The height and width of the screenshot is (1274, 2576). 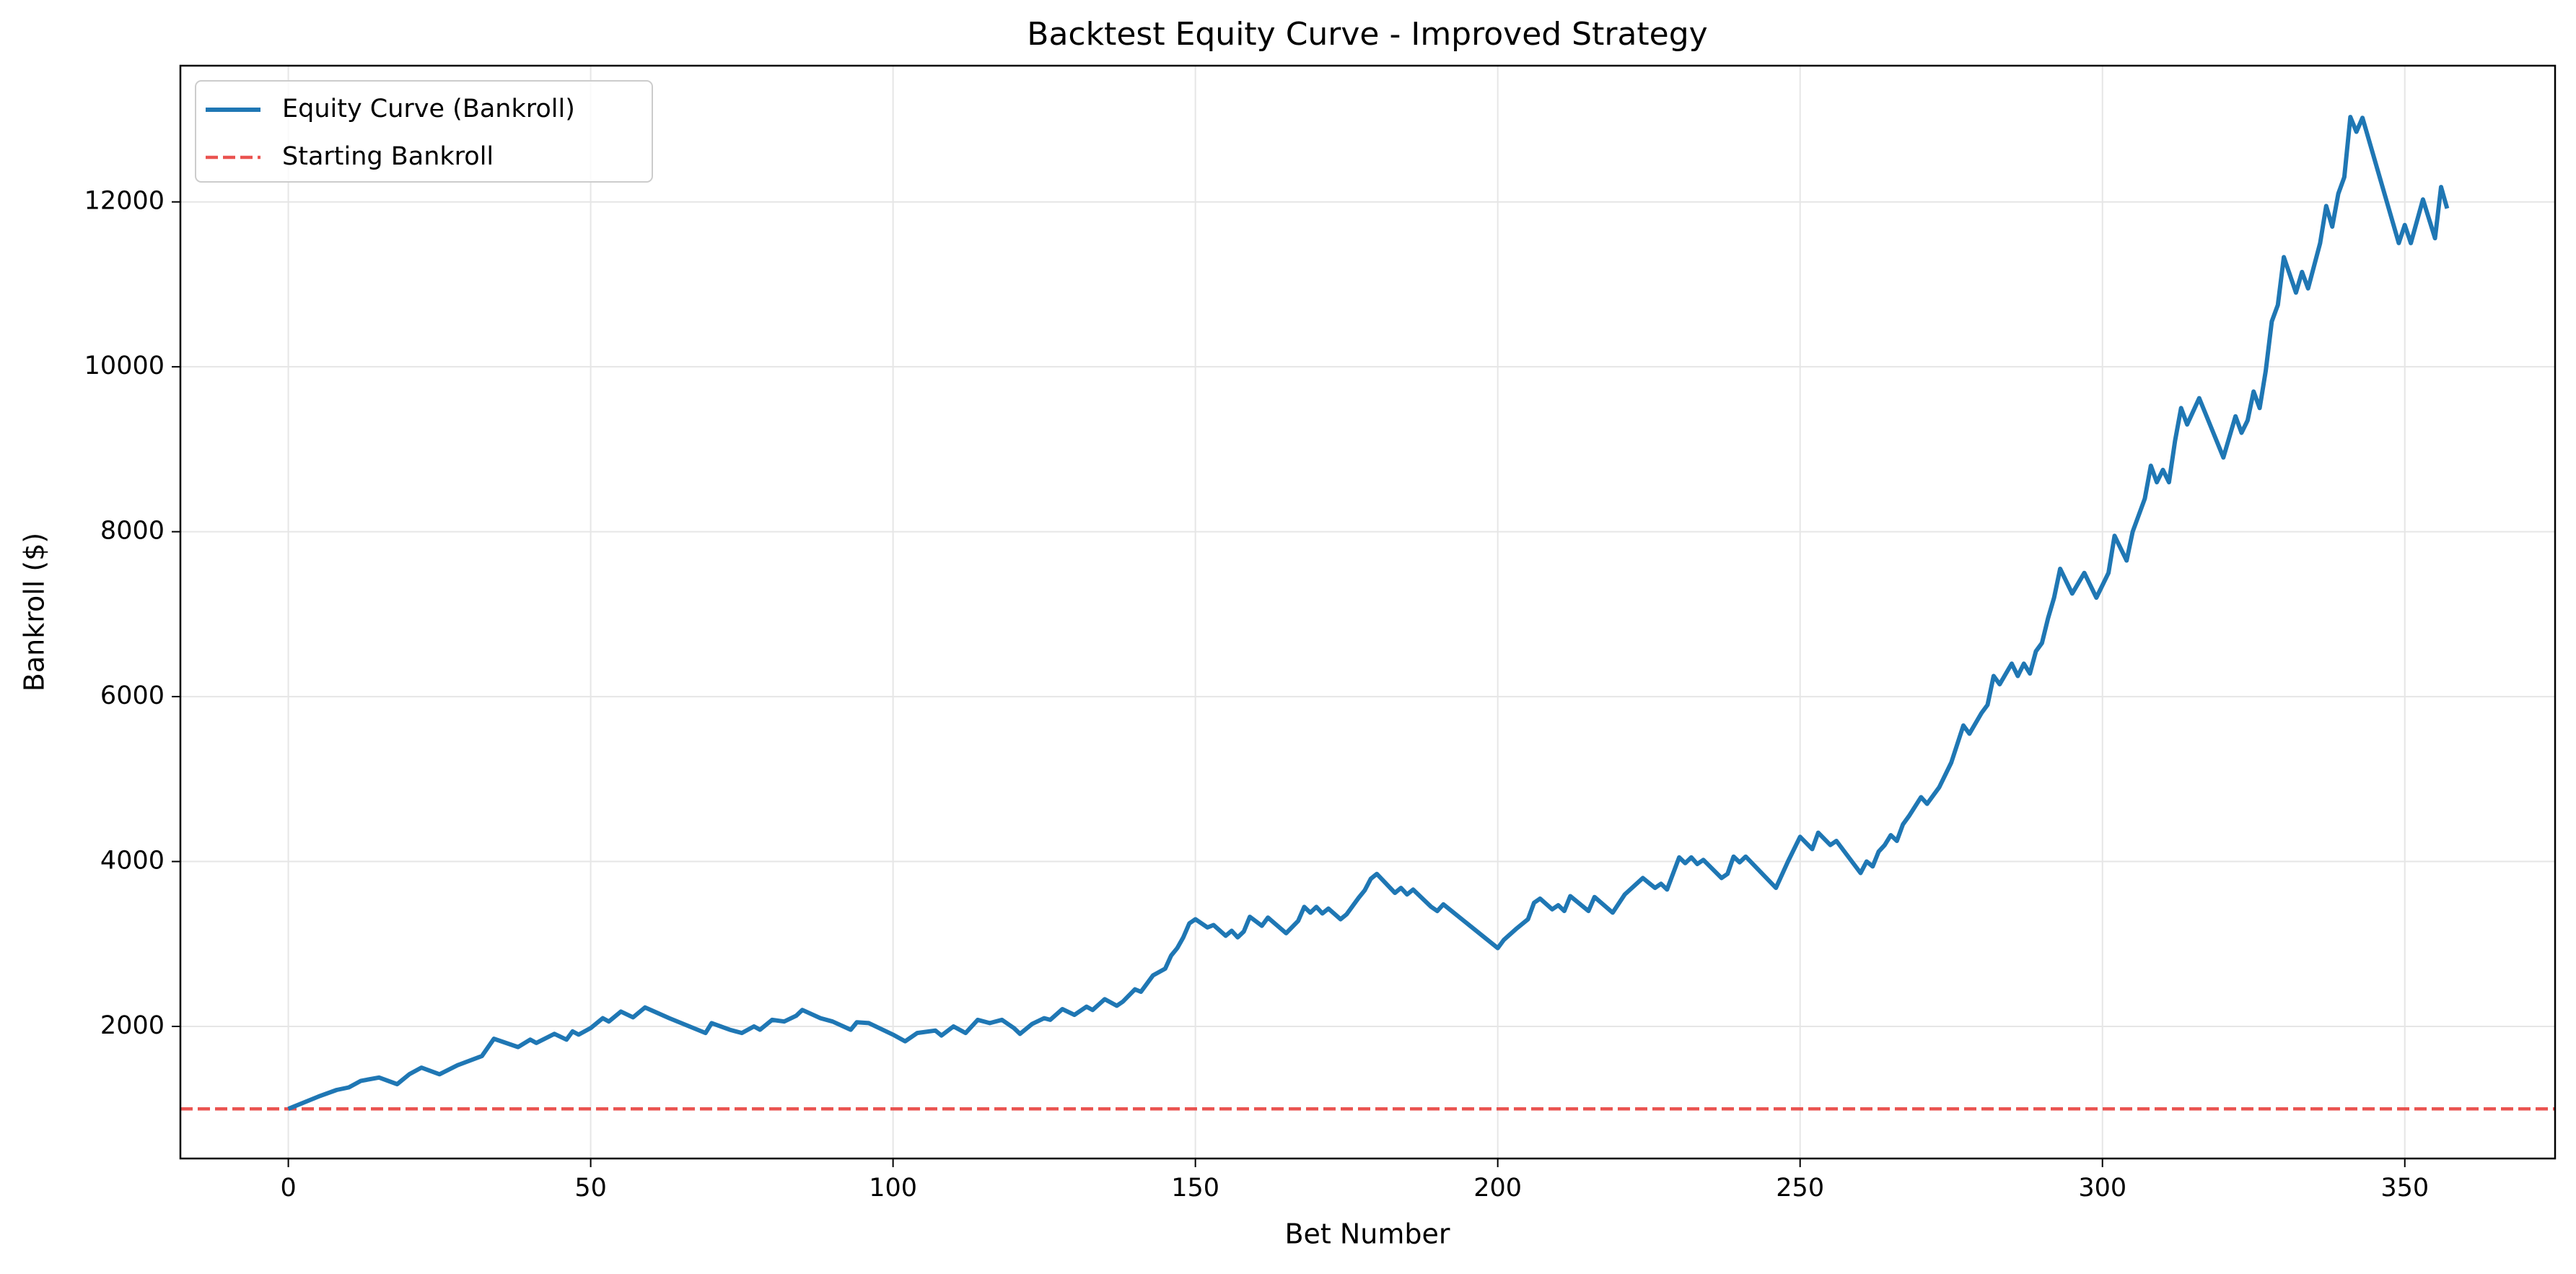 I want to click on x-tick-label: 350, so click(x=2404, y=1189).